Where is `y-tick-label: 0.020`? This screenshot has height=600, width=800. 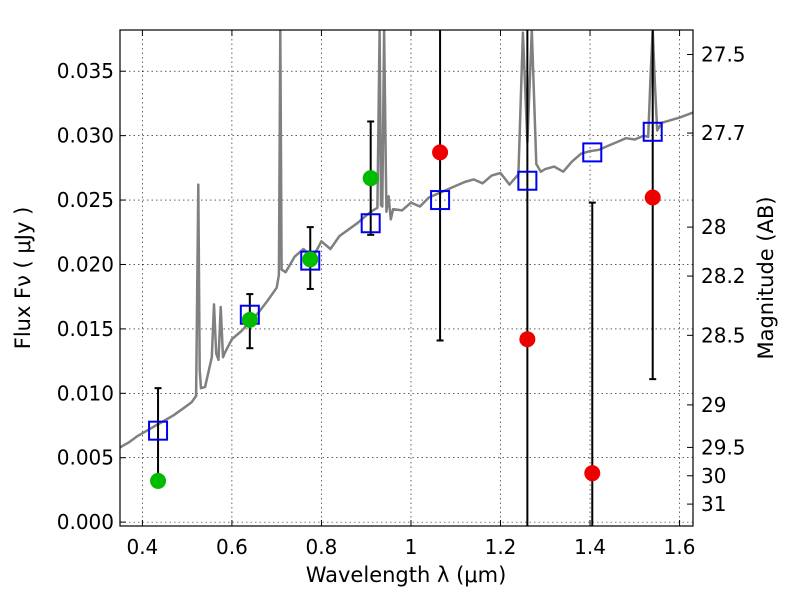 y-tick-label: 0.020 is located at coordinates (85, 264).